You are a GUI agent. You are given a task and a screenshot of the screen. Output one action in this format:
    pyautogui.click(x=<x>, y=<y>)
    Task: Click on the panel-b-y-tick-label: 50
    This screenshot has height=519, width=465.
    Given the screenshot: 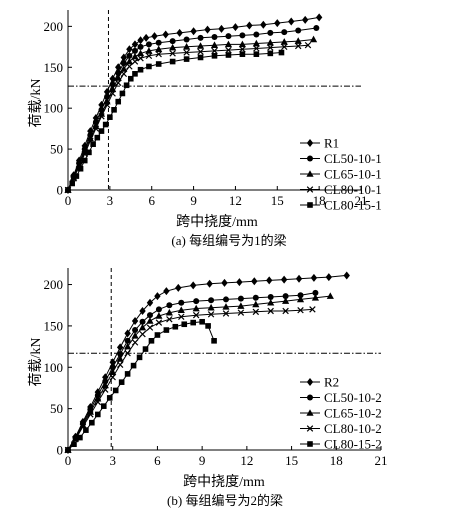 What is the action you would take?
    pyautogui.click(x=56, y=408)
    